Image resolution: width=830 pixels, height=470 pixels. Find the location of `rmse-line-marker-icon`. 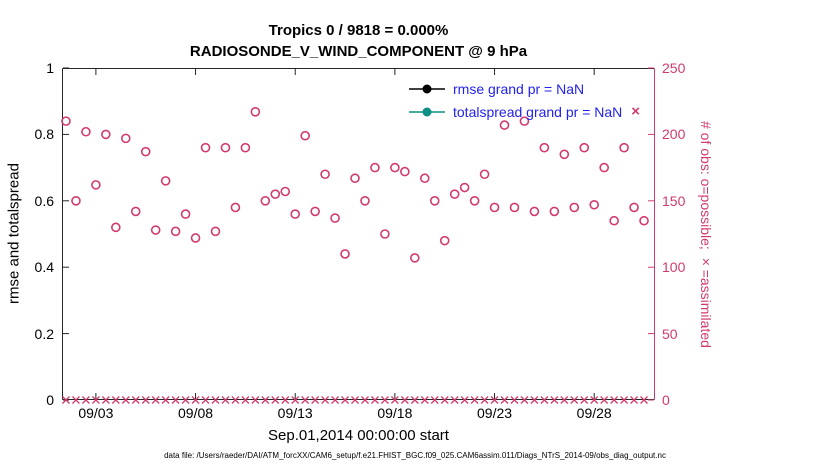

rmse-line-marker-icon is located at coordinates (427, 88).